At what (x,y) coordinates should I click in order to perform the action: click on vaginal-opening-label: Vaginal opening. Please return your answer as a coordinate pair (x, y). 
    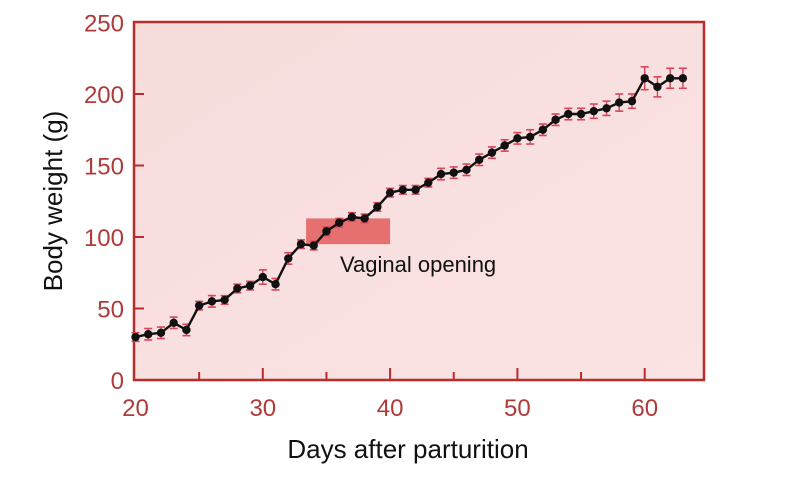
    Looking at the image, I should click on (418, 264).